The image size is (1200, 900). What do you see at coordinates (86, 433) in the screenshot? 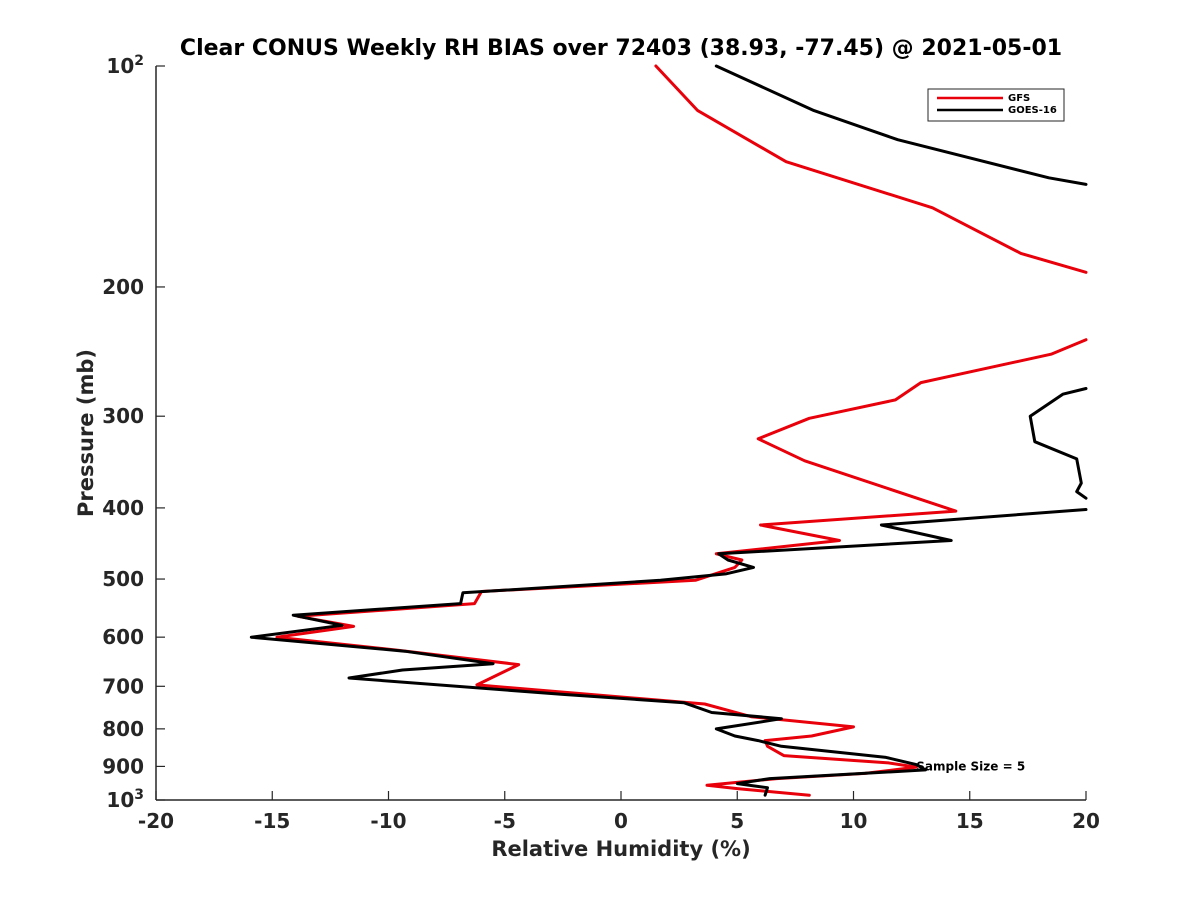
I see `y-axis-title: Pressure (mb)` at bounding box center [86, 433].